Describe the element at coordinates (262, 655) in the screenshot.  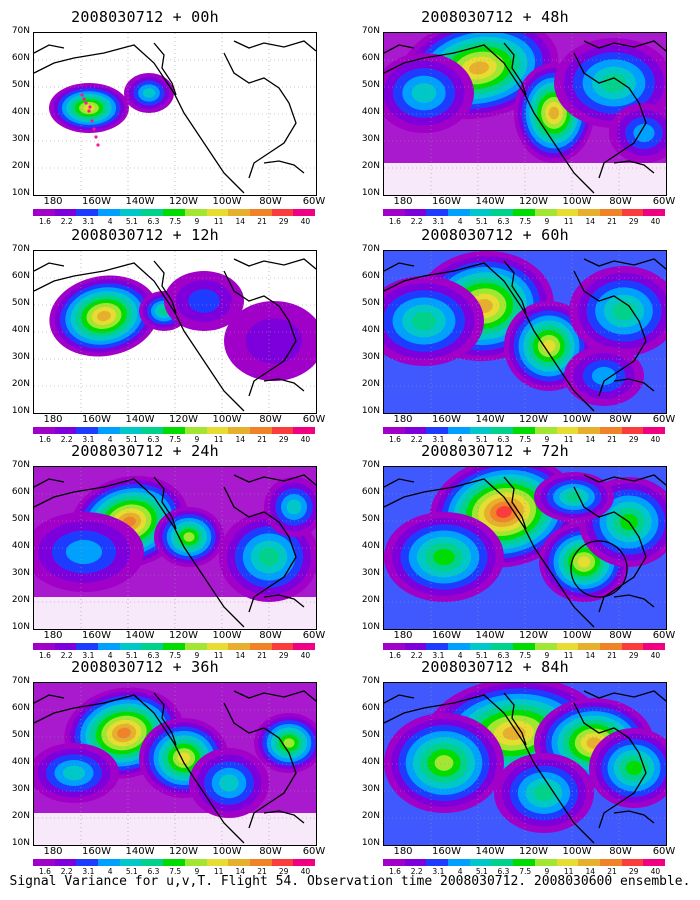
I see `colorbar-label: 21` at that location.